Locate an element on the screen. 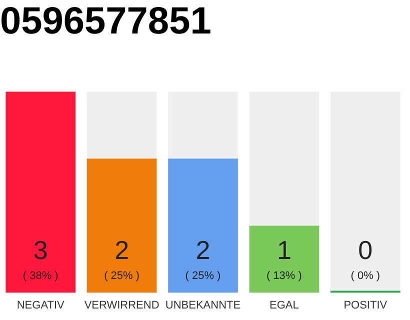 This screenshot has height=320, width=410. chart-title: 0596577851 is located at coordinates (106, 21).